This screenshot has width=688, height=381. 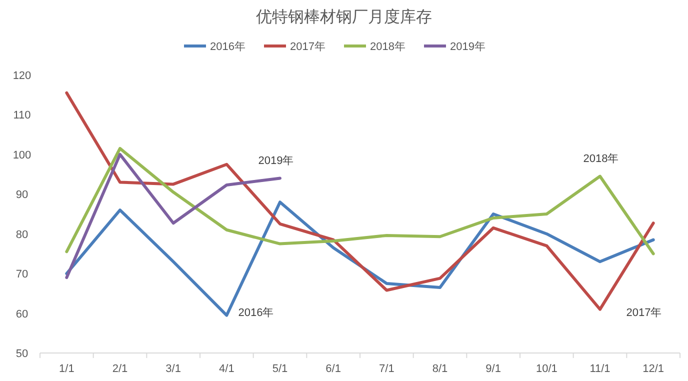 I want to click on y-tick-label: 70, so click(x=22, y=274).